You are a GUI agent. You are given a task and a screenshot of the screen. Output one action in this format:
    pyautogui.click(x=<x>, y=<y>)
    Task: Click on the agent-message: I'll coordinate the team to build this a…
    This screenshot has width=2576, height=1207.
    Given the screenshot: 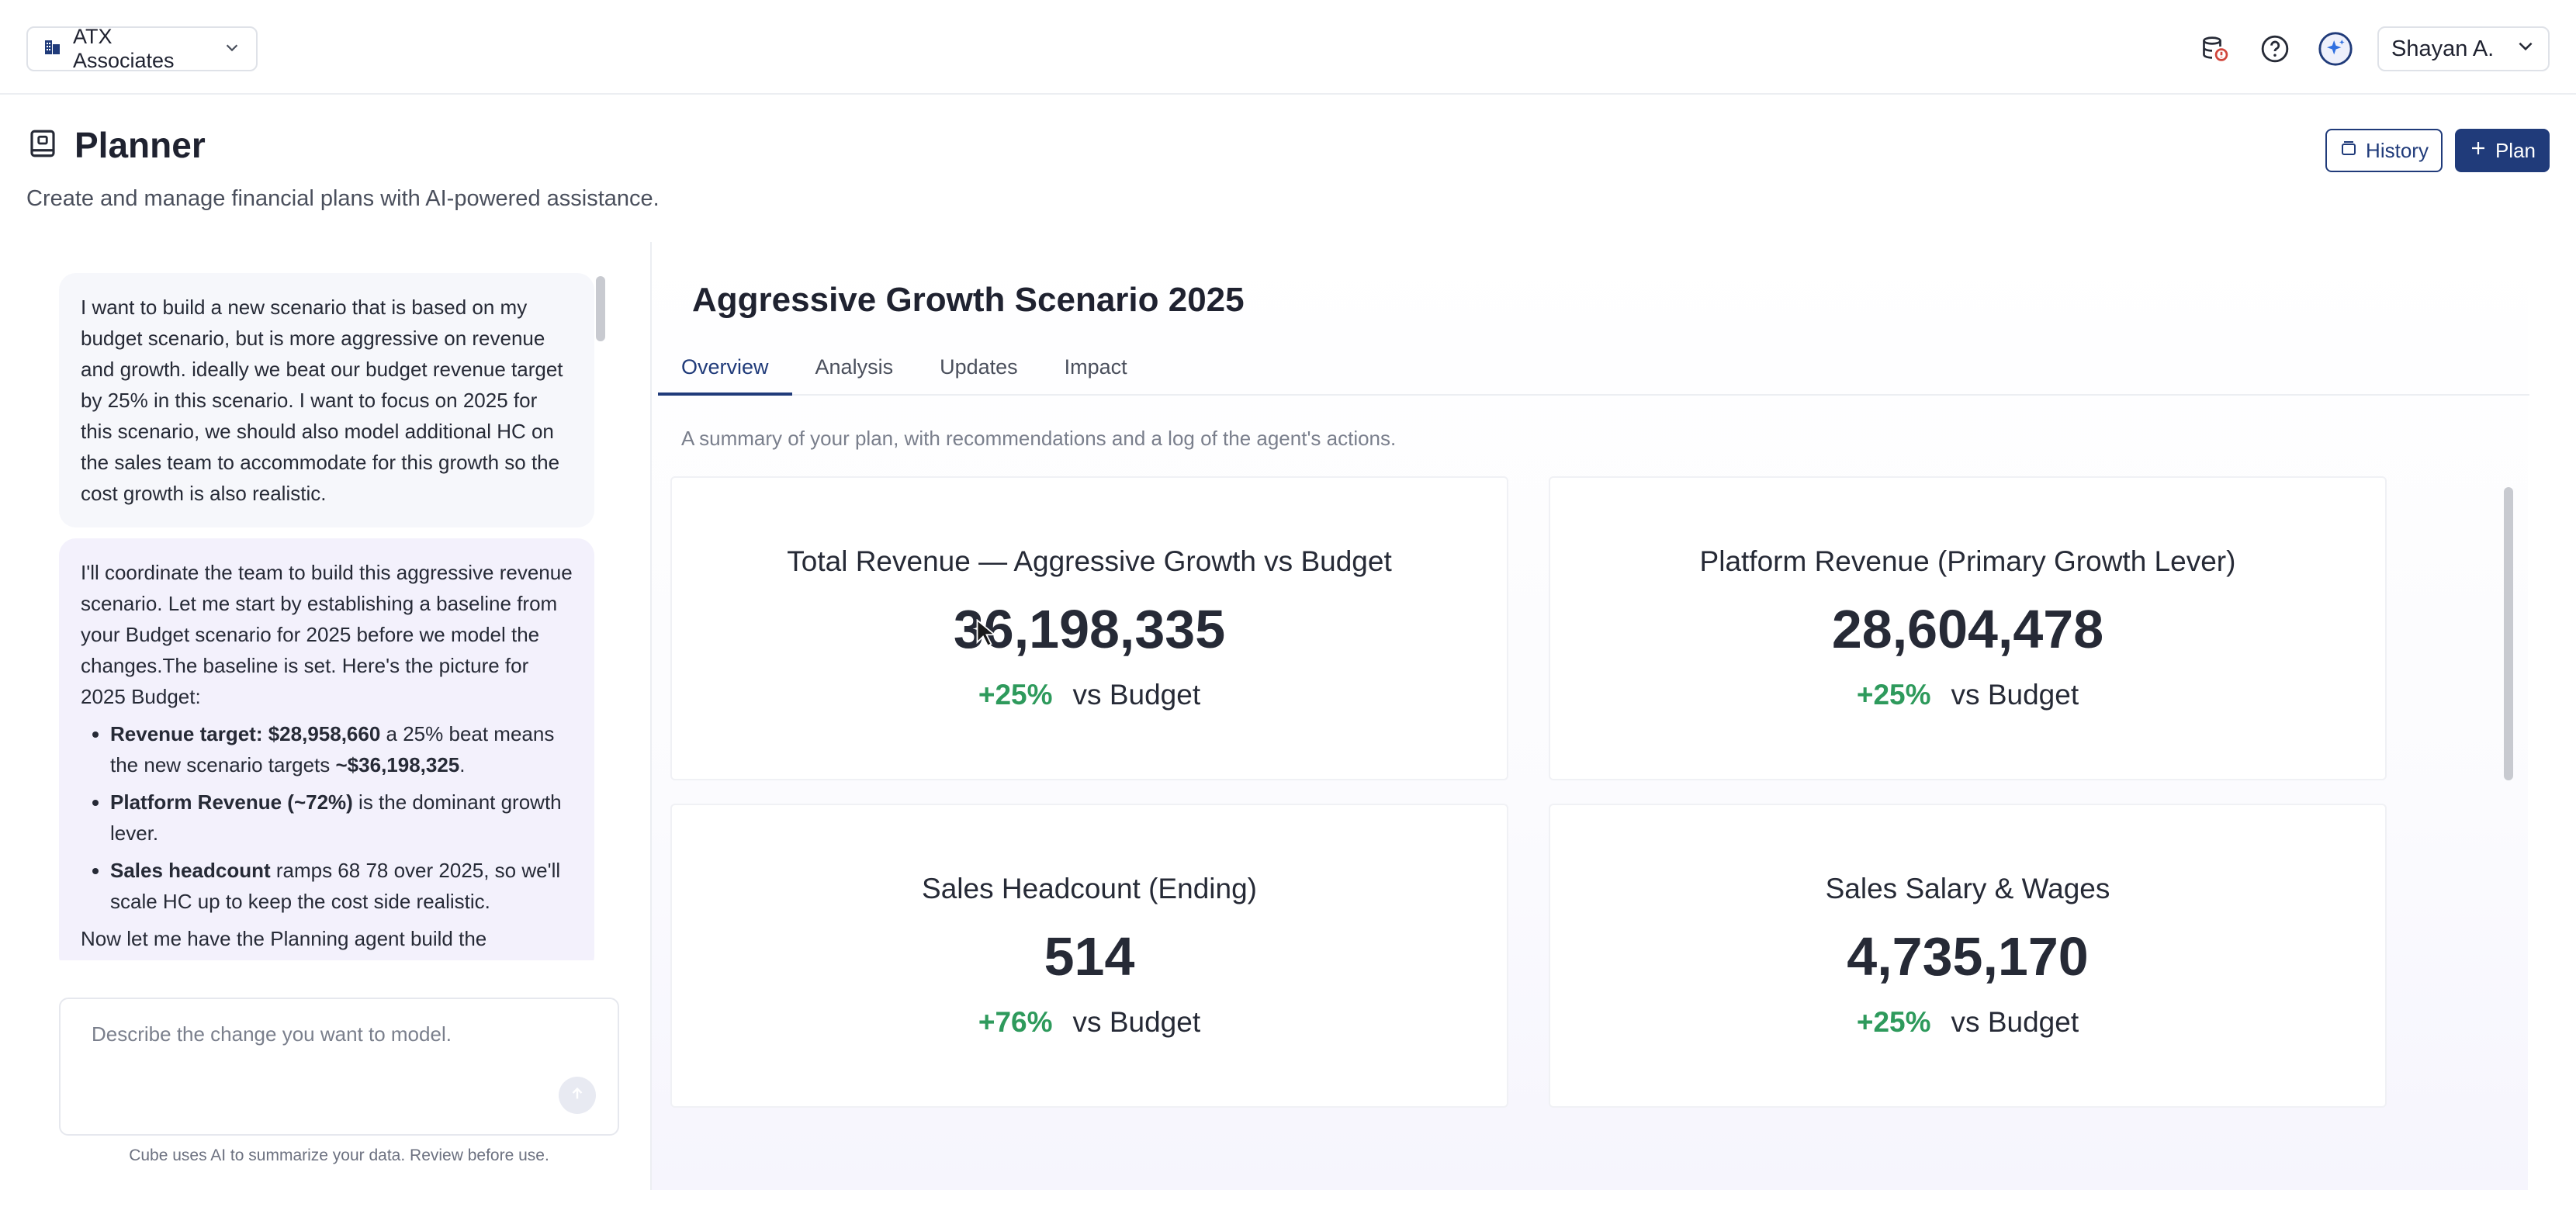 What is the action you would take?
    pyautogui.click(x=326, y=749)
    